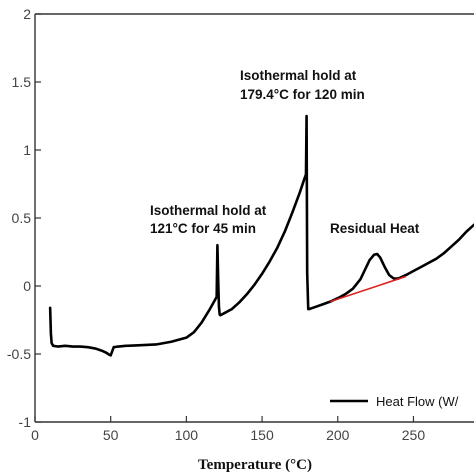 The image size is (474, 474). What do you see at coordinates (19, 354) in the screenshot?
I see `y-tick-label: -0.5` at bounding box center [19, 354].